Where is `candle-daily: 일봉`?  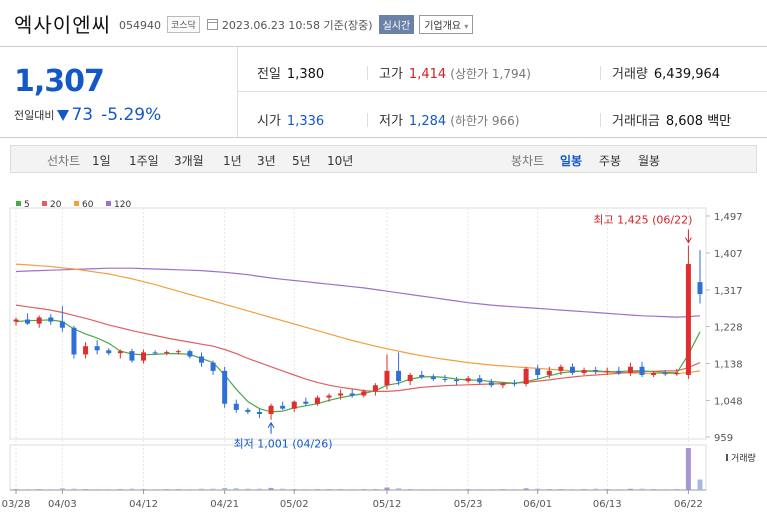 candle-daily: 일봉 is located at coordinates (571, 161).